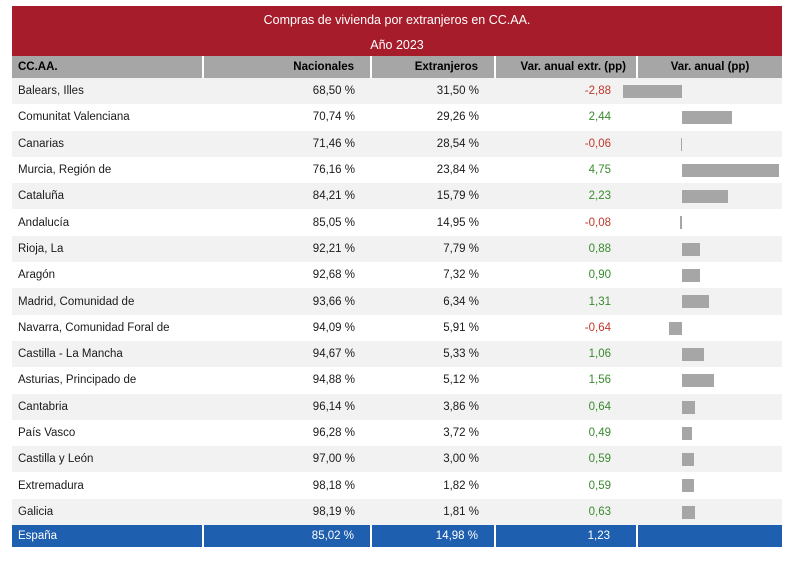 The width and height of the screenshot is (796, 563). Describe the element at coordinates (433, 275) in the screenshot. I see `extranjeros-cell: 7,32 %` at that location.